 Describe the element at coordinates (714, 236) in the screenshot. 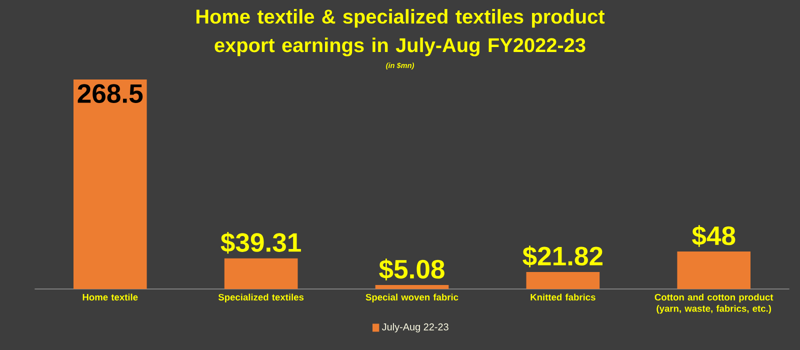

I see `data-label: $48` at that location.